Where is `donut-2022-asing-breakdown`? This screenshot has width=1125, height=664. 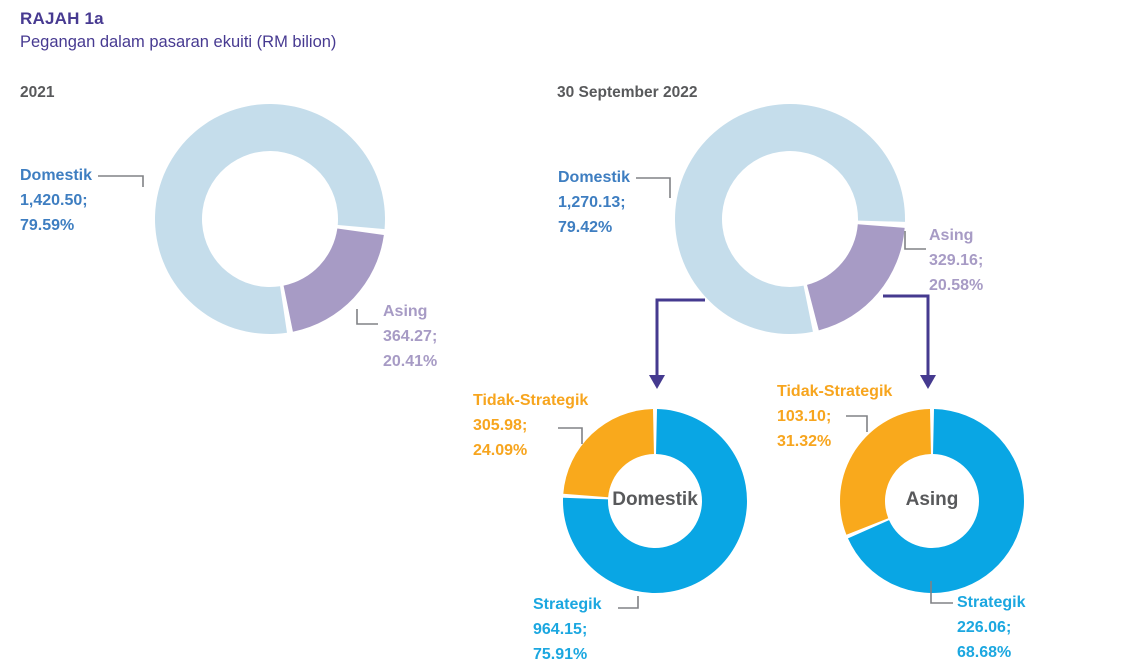
donut-2022-asing-breakdown is located at coordinates (932, 501).